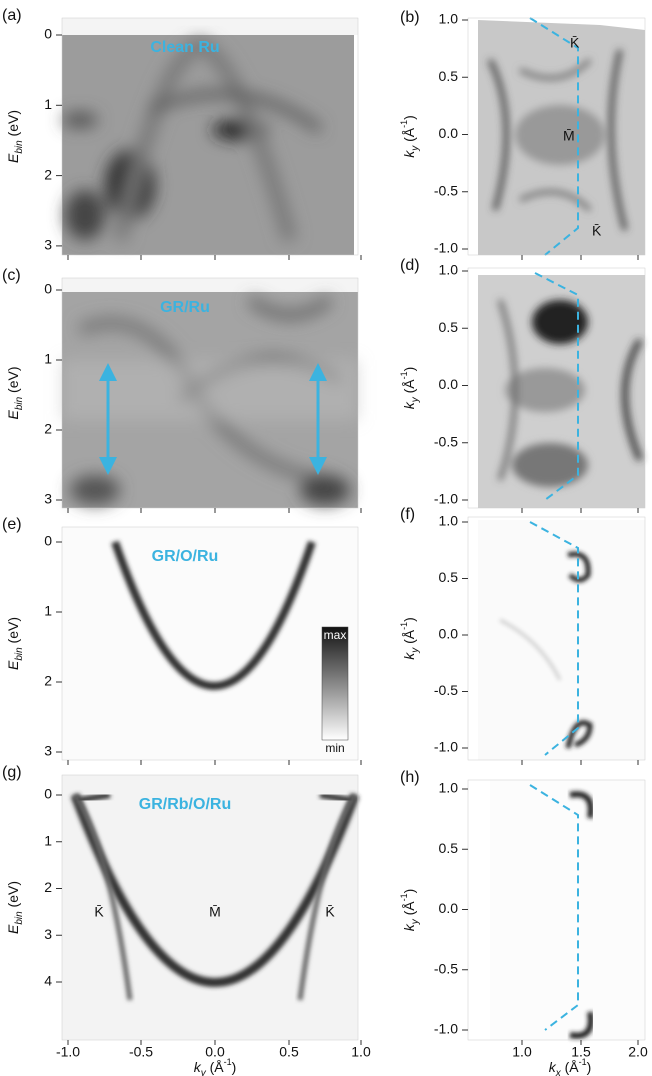 The height and width of the screenshot is (1076, 652). Describe the element at coordinates (561, 640) in the screenshot. I see `image-f` at that location.